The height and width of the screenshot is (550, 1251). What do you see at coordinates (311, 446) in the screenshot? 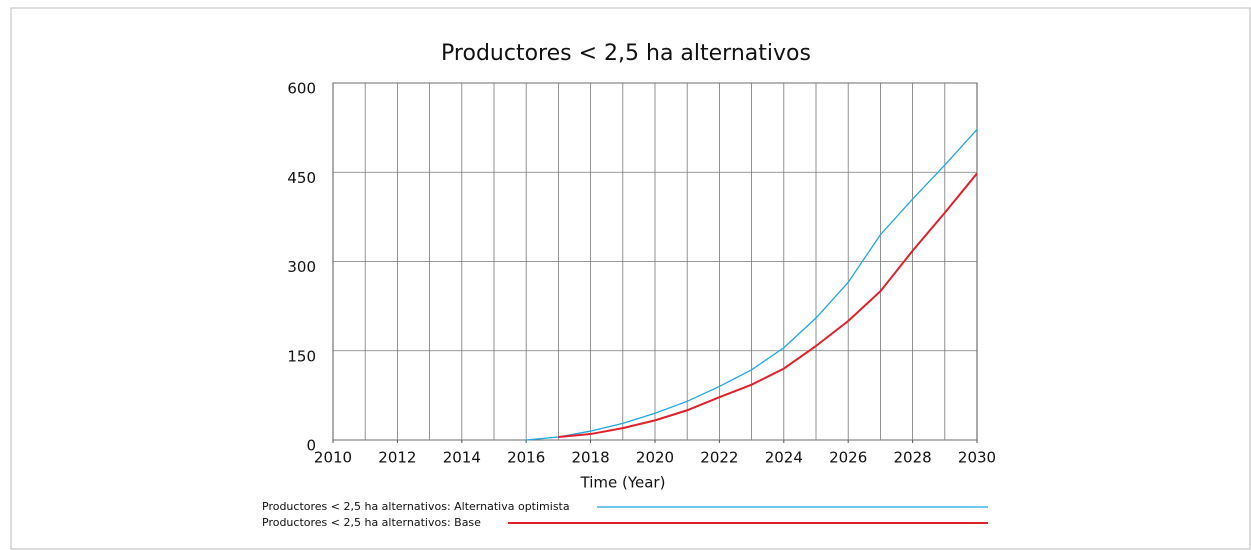
I see `y-tick-label: 0` at bounding box center [311, 446].